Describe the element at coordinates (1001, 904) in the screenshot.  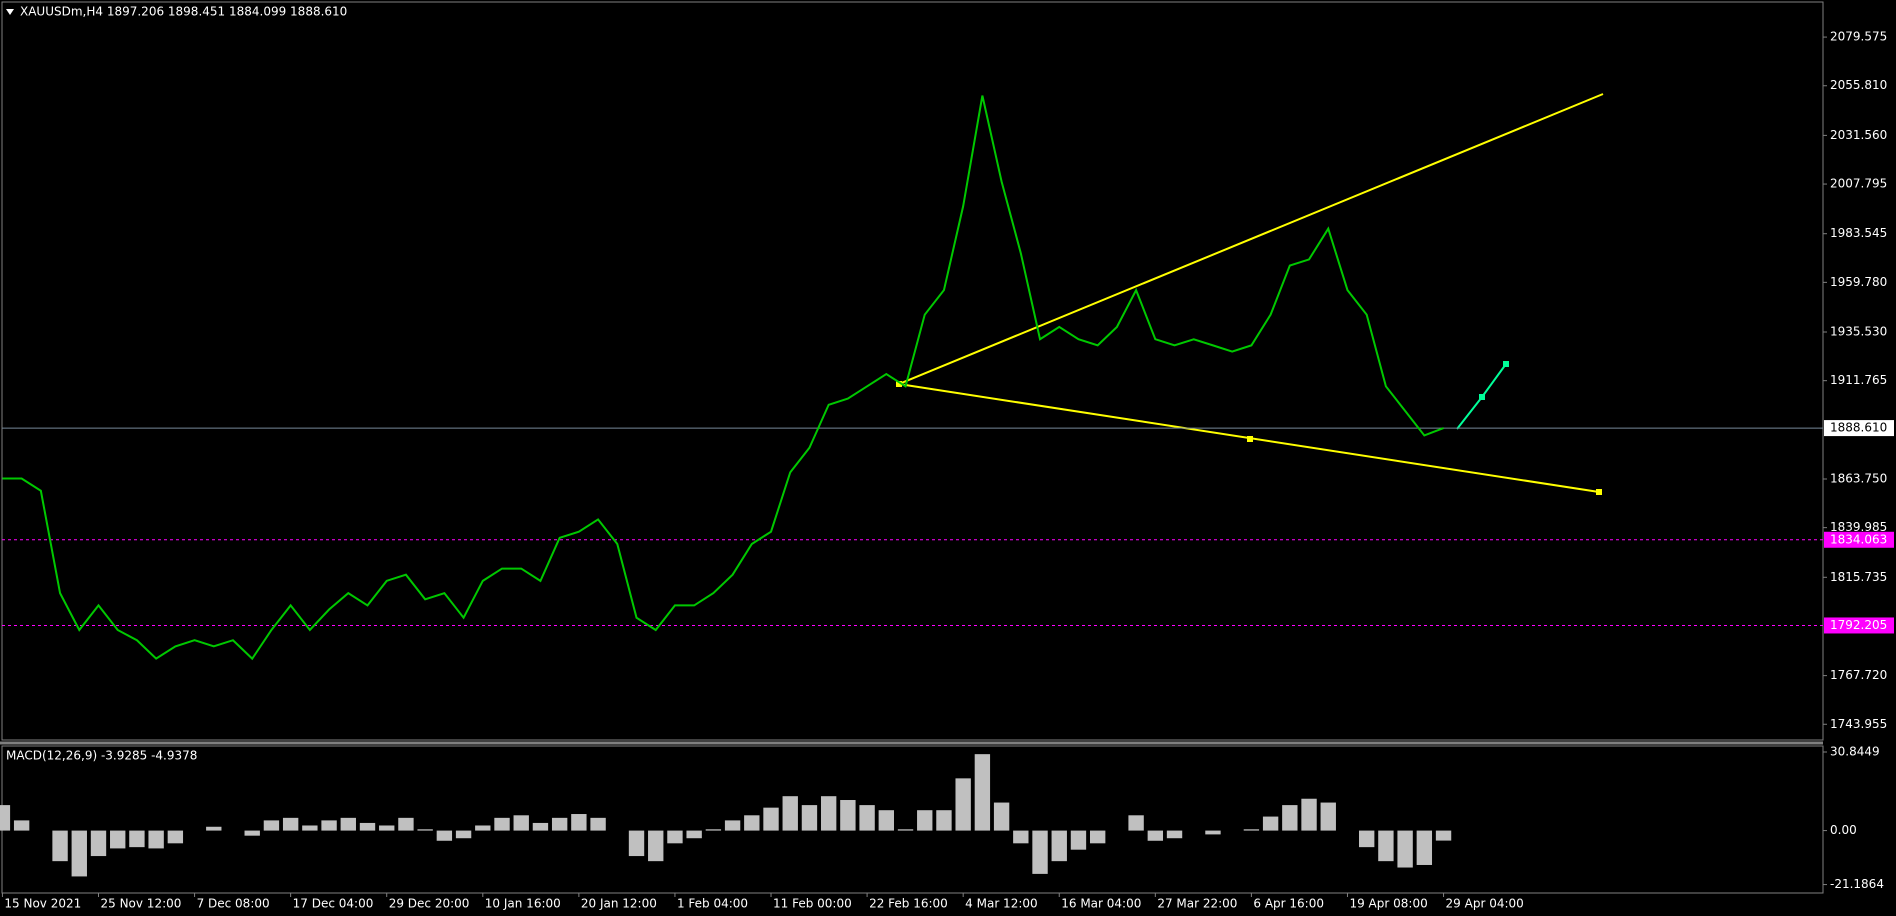
I see `x-tick-label: 4 Mar 12:00` at that location.